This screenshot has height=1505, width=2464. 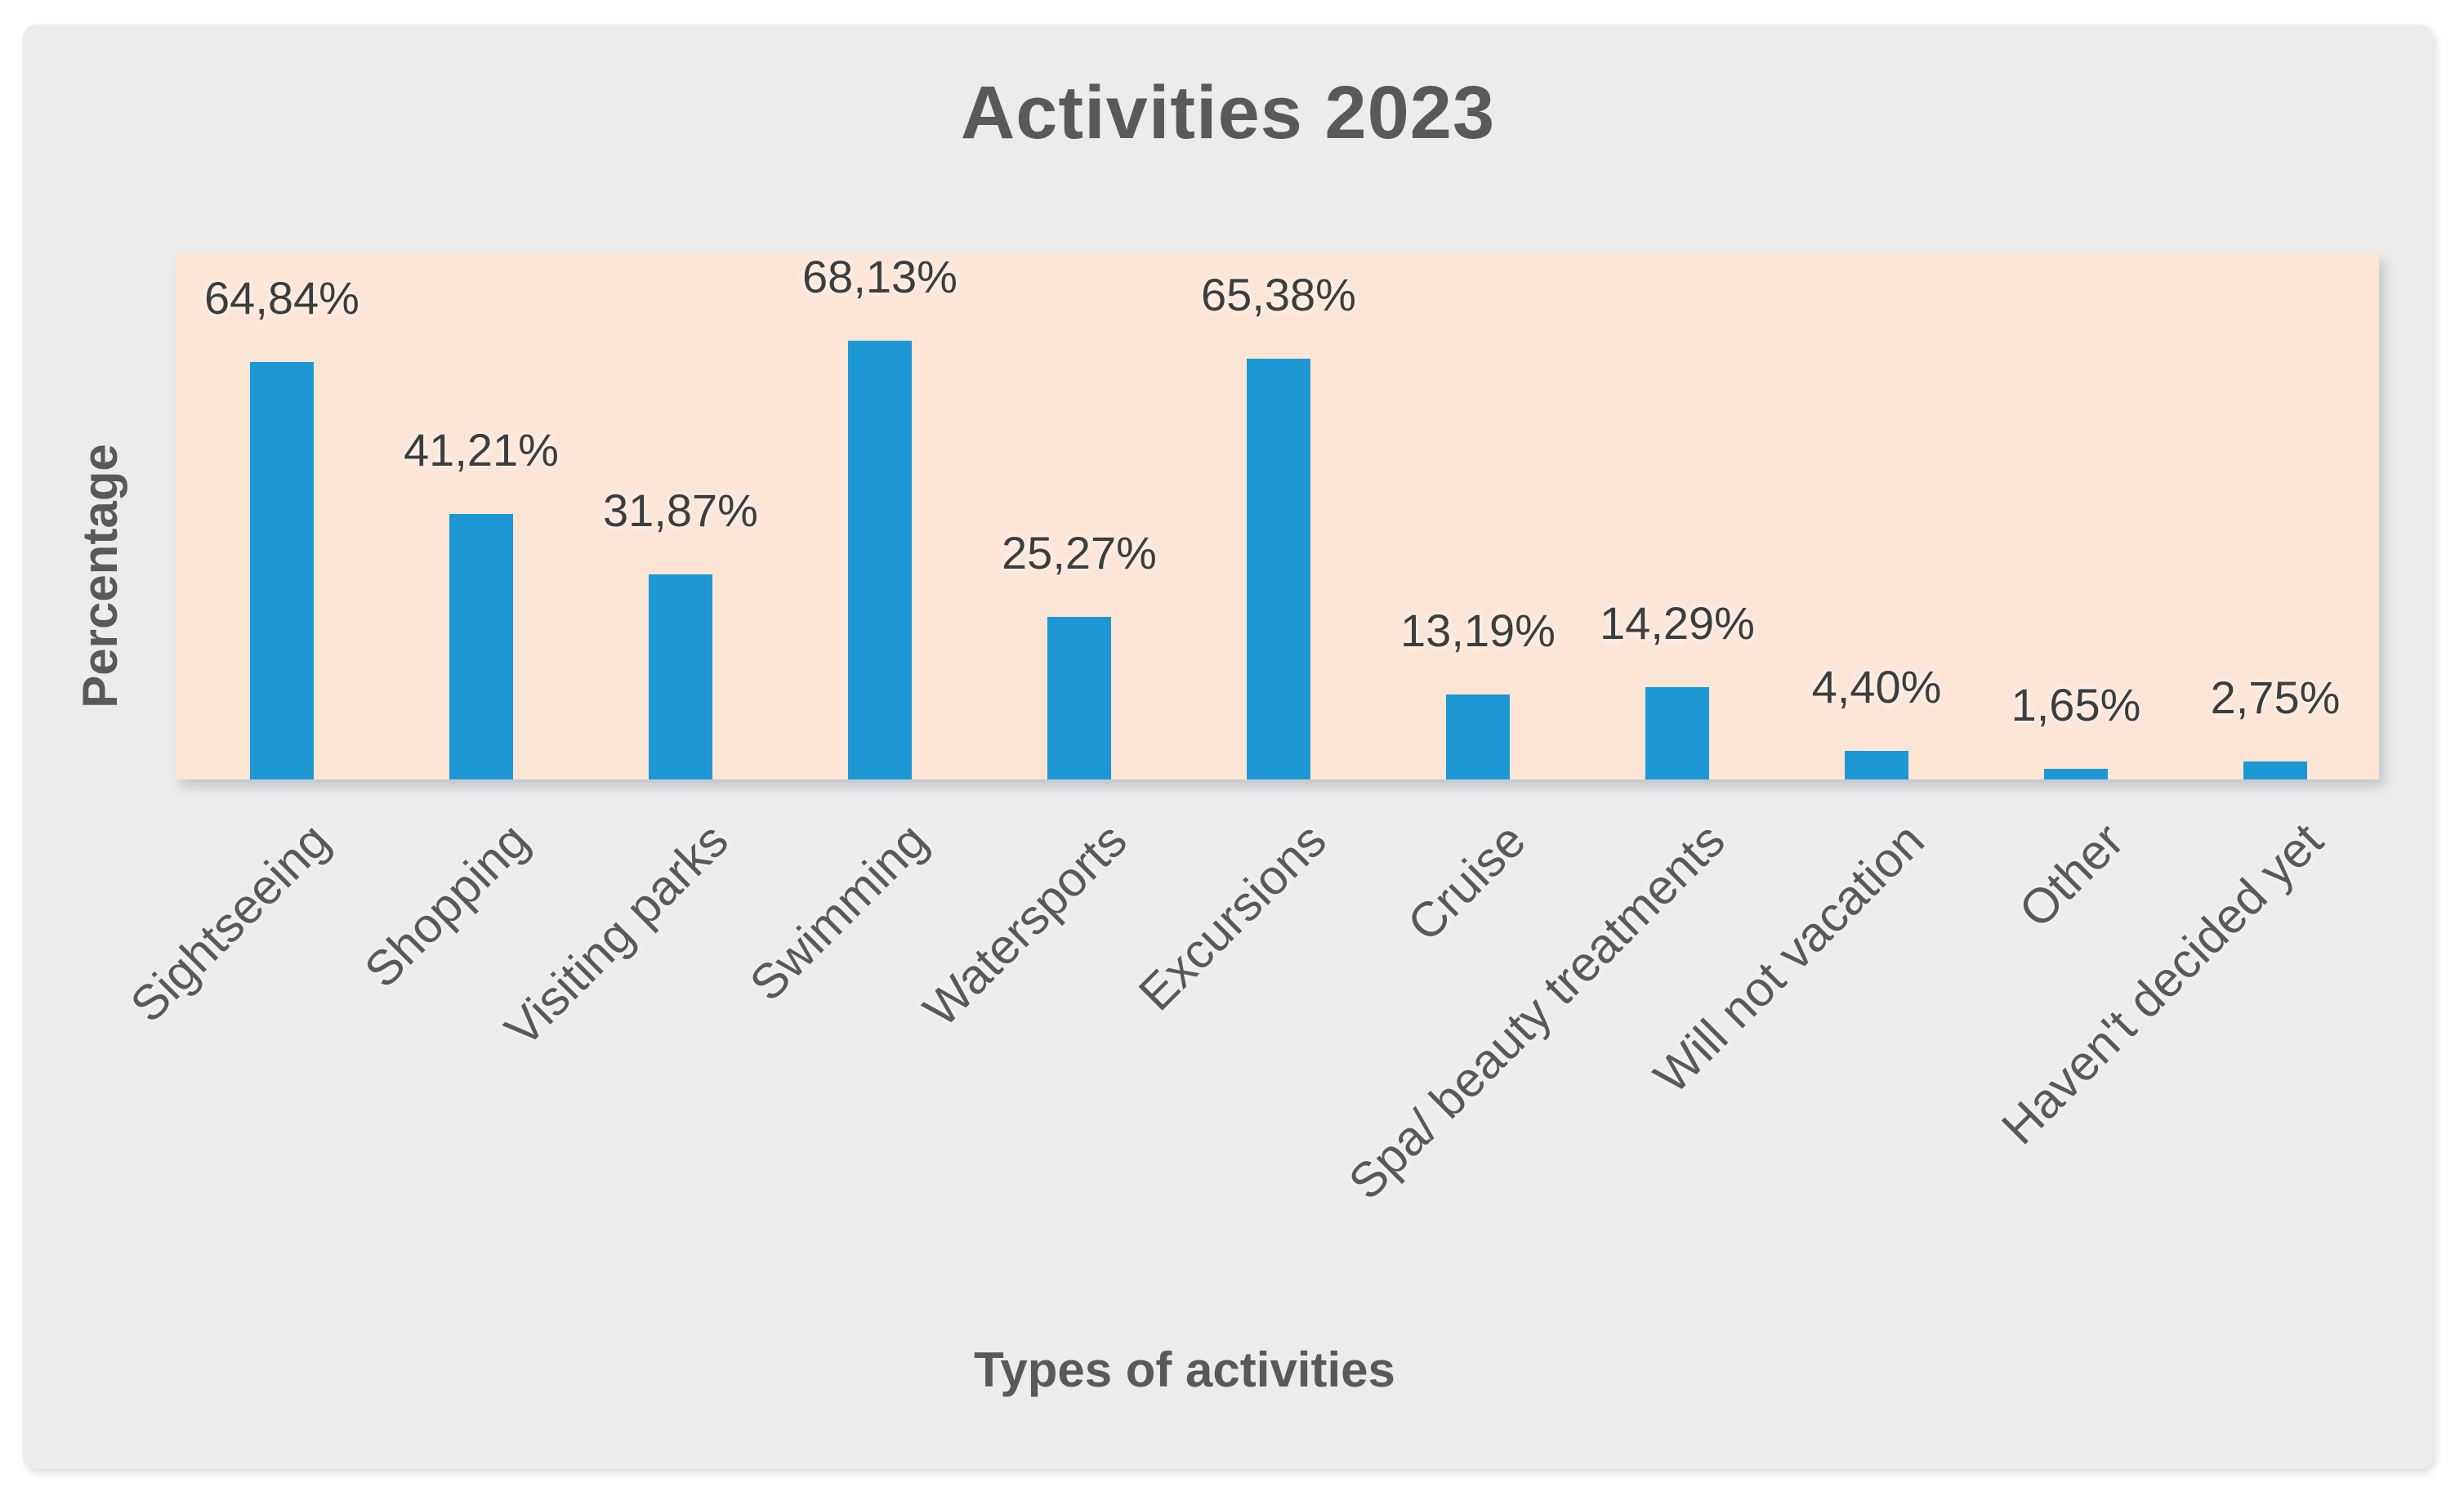 What do you see at coordinates (1876, 686) in the screenshot?
I see `value-label: 4,40%` at bounding box center [1876, 686].